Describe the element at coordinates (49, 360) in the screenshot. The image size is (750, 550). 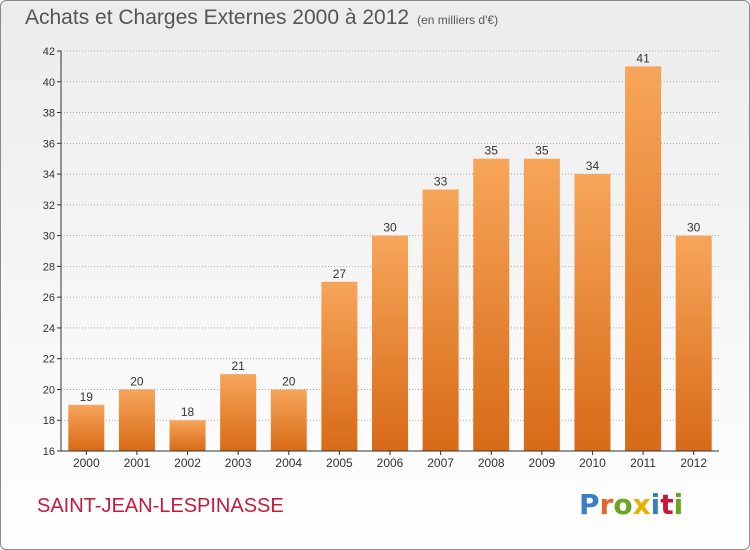
I see `y-tick-label: 22` at that location.